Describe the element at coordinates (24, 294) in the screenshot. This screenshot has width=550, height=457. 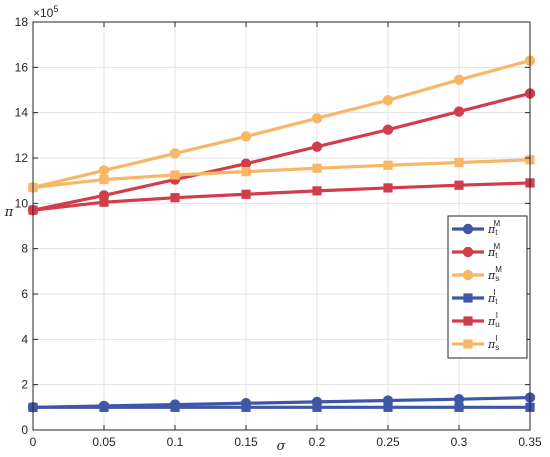
I see `y-tick-label: 6` at that location.